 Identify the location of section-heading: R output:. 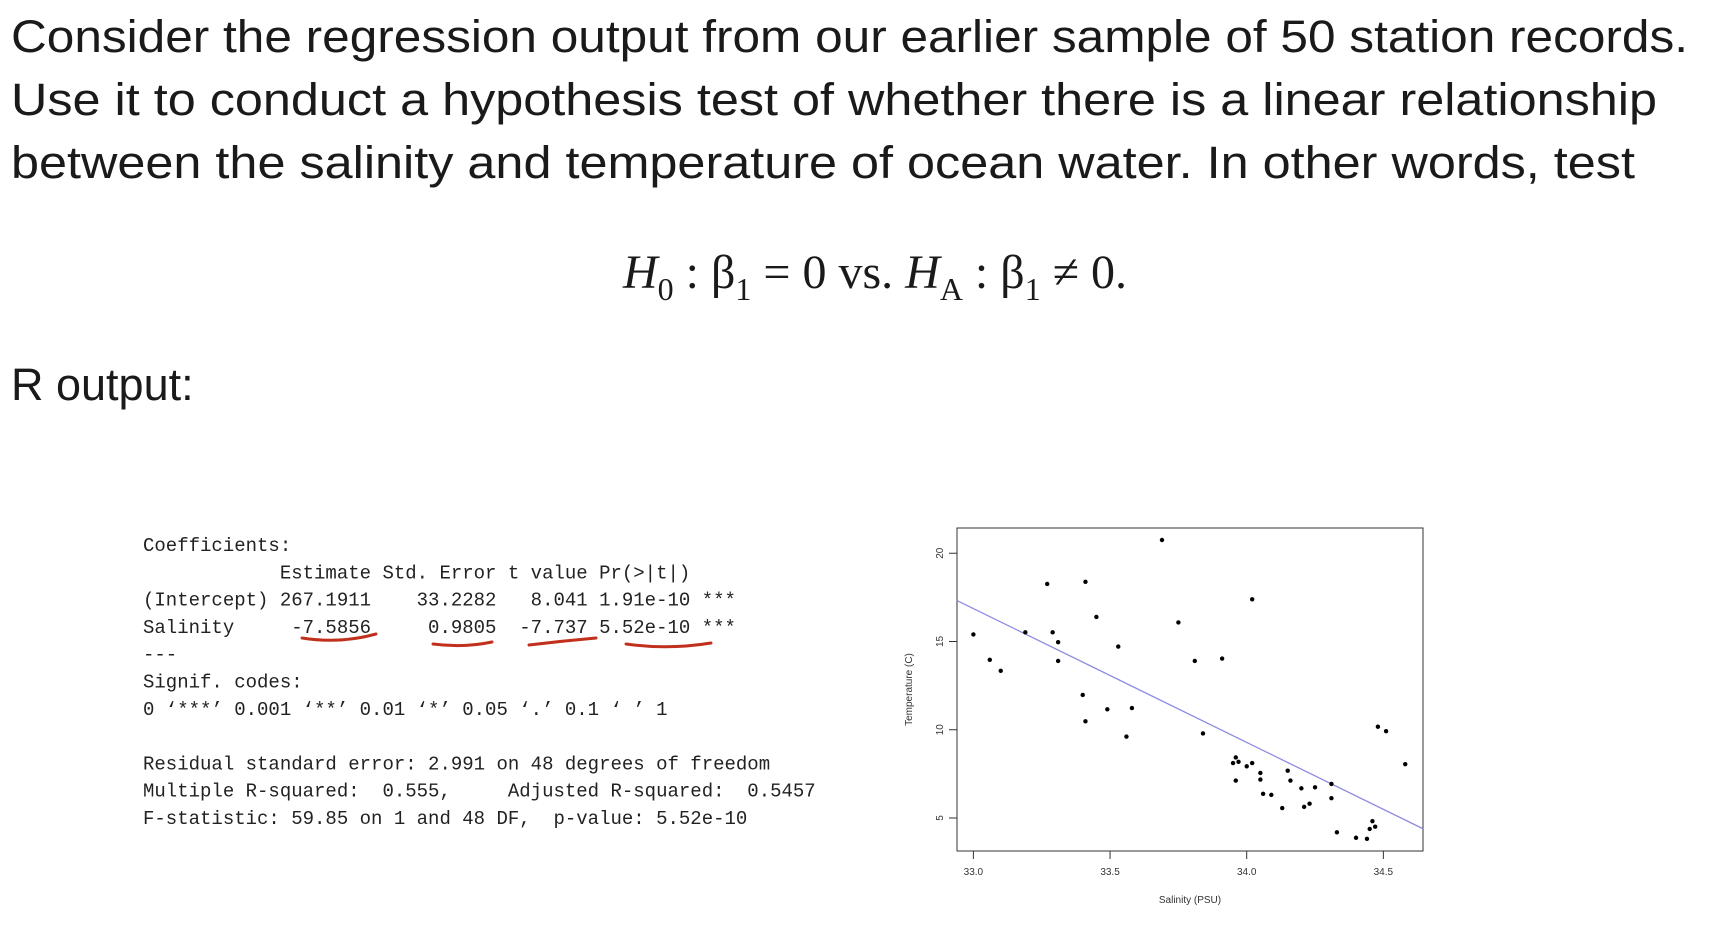
(102, 384).